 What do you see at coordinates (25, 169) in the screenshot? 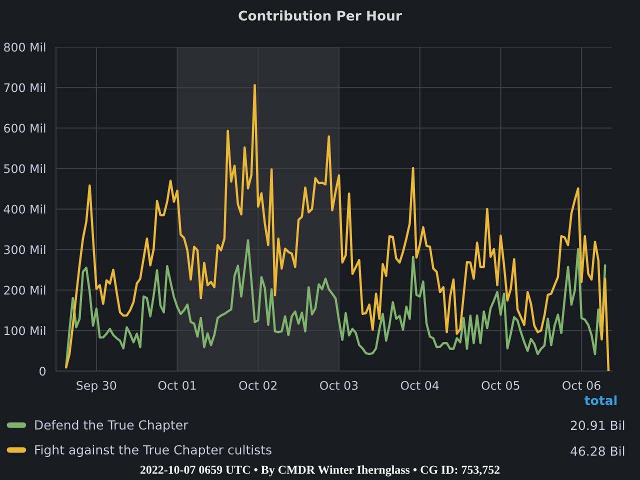
I see `y-tick-label: 500 Mil` at bounding box center [25, 169].